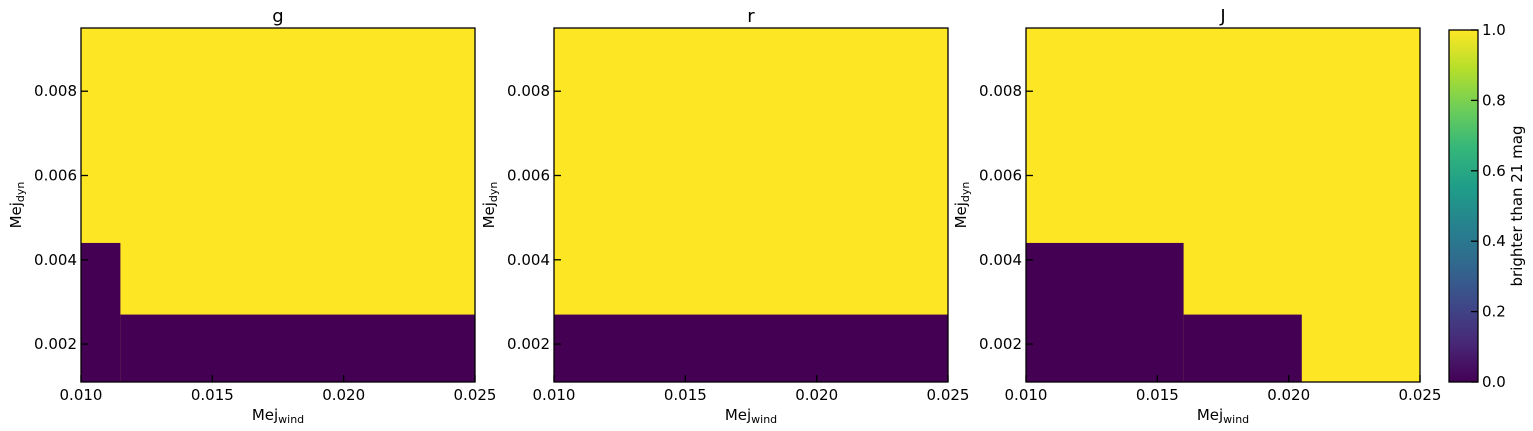 This screenshot has height=431, width=1533. I want to click on colorbar-frame, so click(1463, 206).